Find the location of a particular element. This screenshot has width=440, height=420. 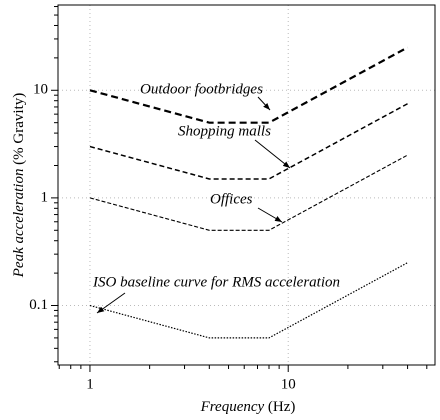

annotation: Offices is located at coordinates (231, 199).